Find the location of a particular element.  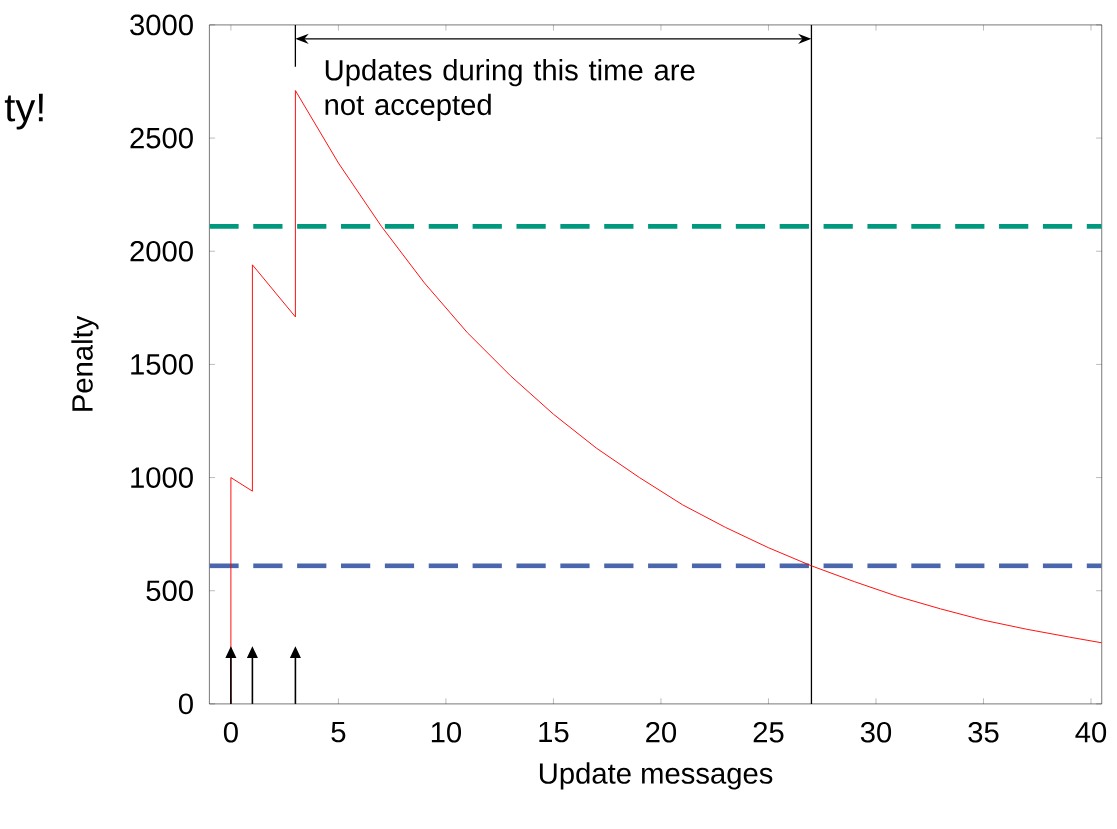

x-tick-label: 35 is located at coordinates (983, 732).